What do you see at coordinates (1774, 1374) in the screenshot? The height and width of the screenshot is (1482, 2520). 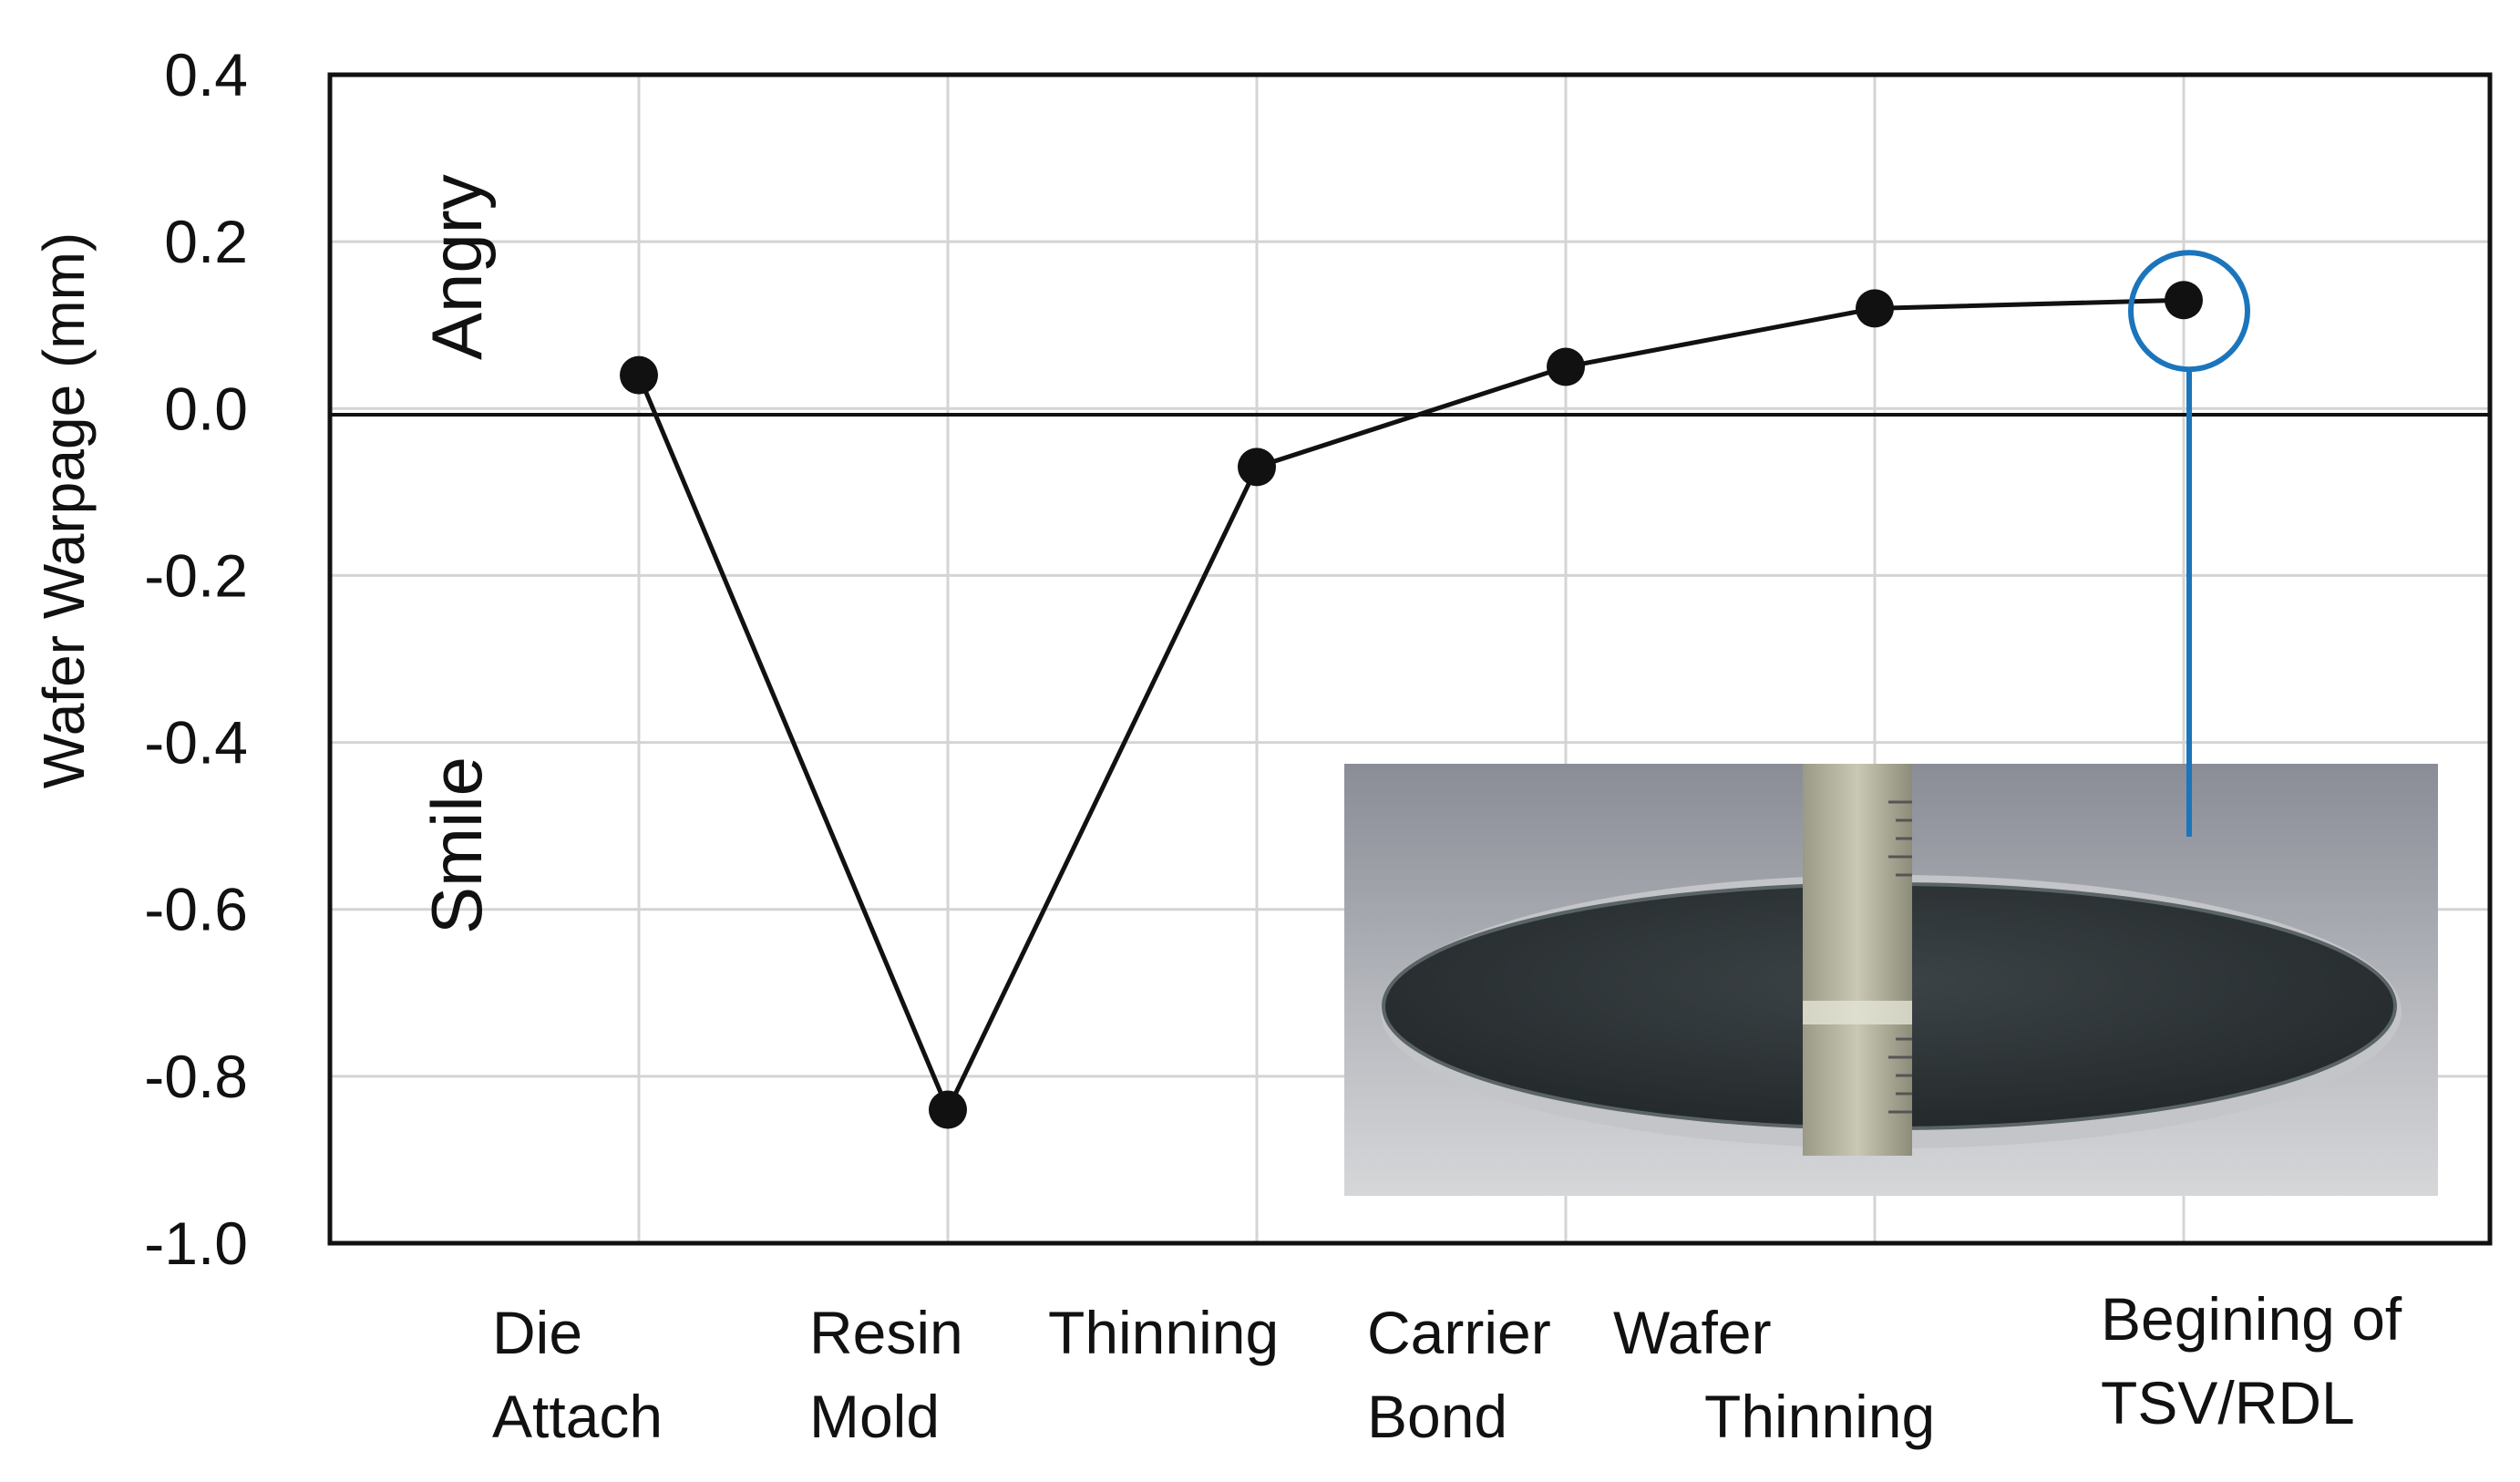 I see `x-category-label: Wafer Thinning` at bounding box center [1774, 1374].